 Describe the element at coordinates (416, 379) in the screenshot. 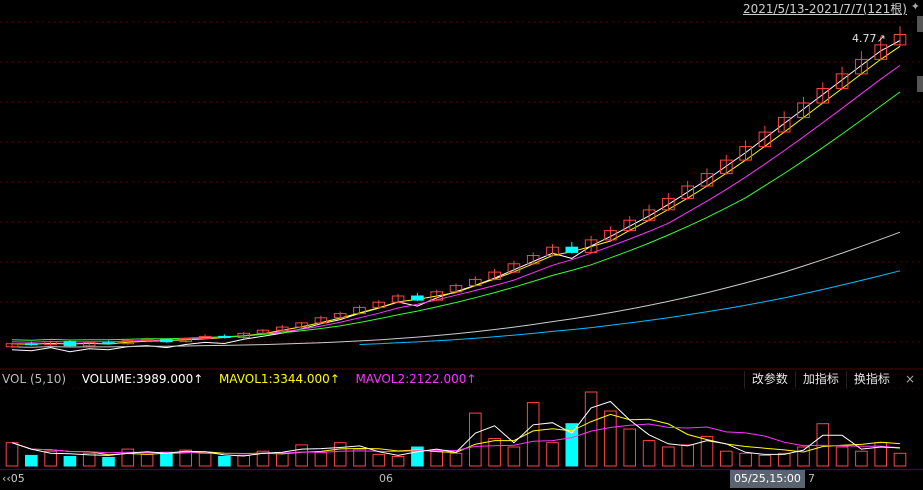

I see `mavol2-value: MAVOL2:2122.000↑` at that location.